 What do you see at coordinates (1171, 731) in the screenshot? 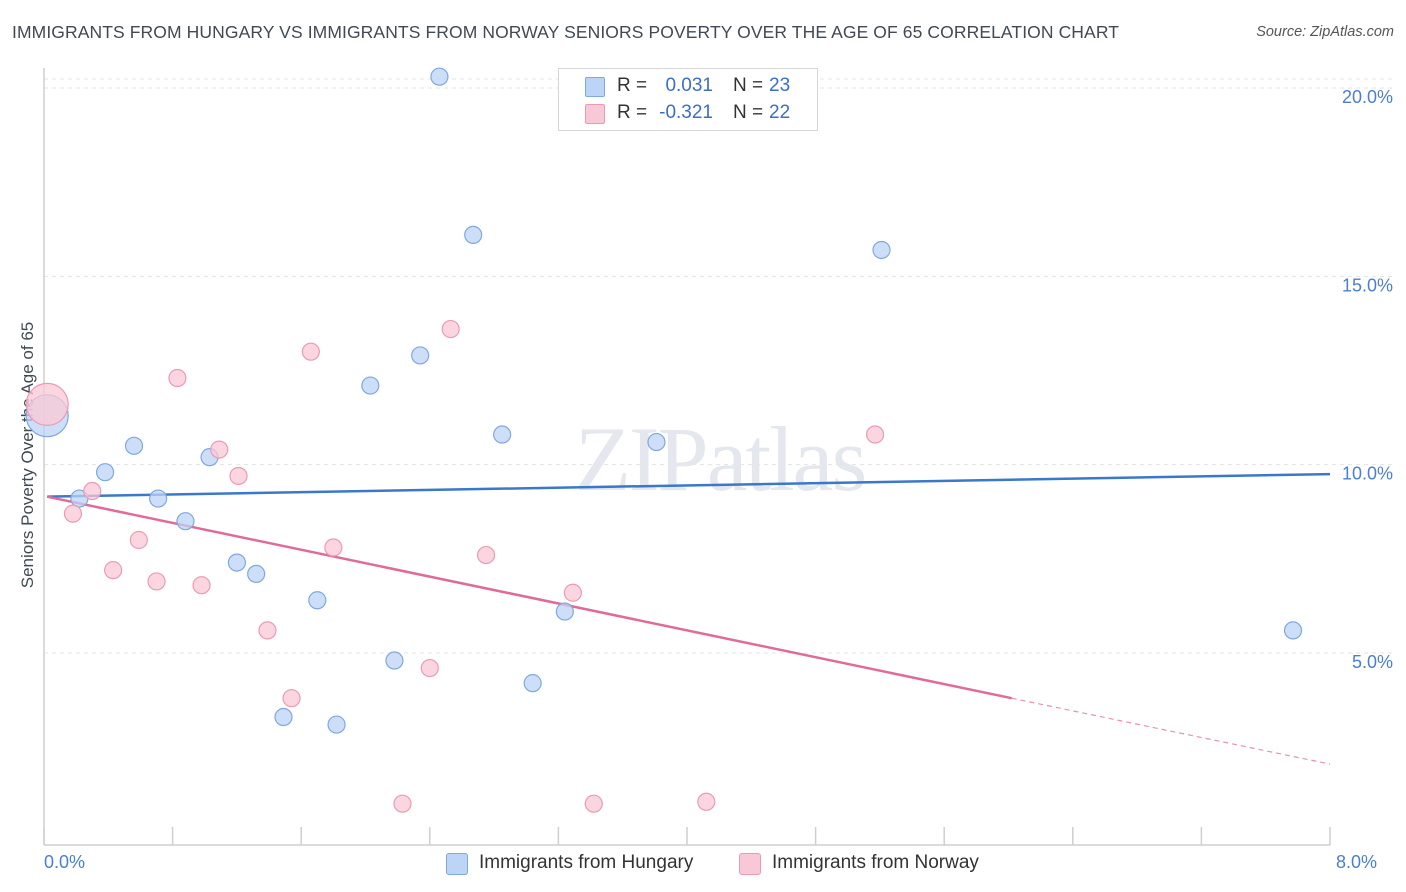
I see `norway-trend-extension` at bounding box center [1171, 731].